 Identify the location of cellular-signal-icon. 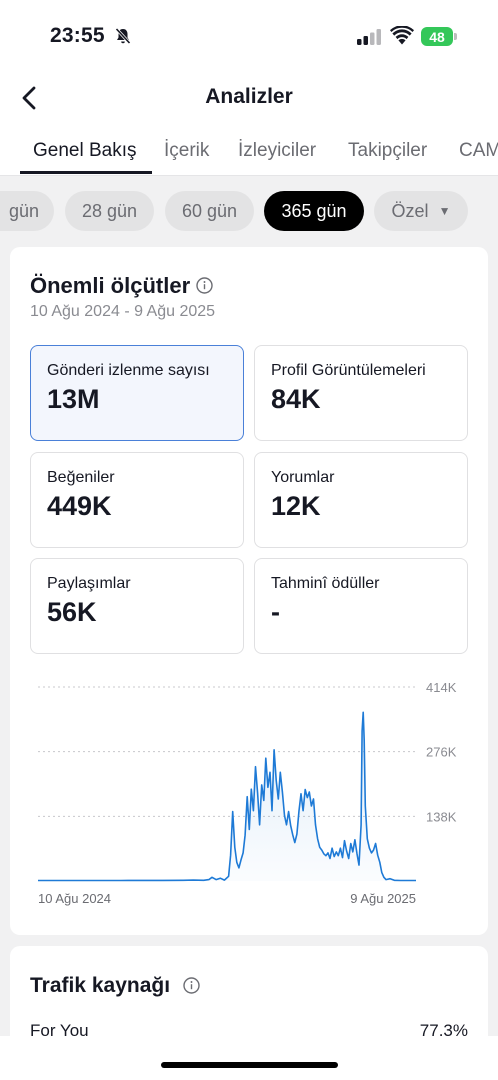
(370, 39).